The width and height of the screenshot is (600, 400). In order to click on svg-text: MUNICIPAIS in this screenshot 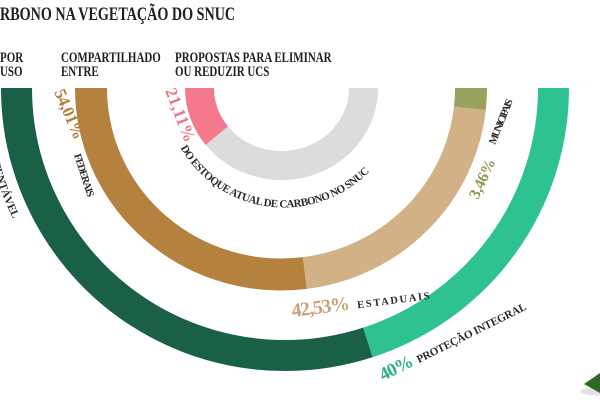, I will do `click(502, 122)`.